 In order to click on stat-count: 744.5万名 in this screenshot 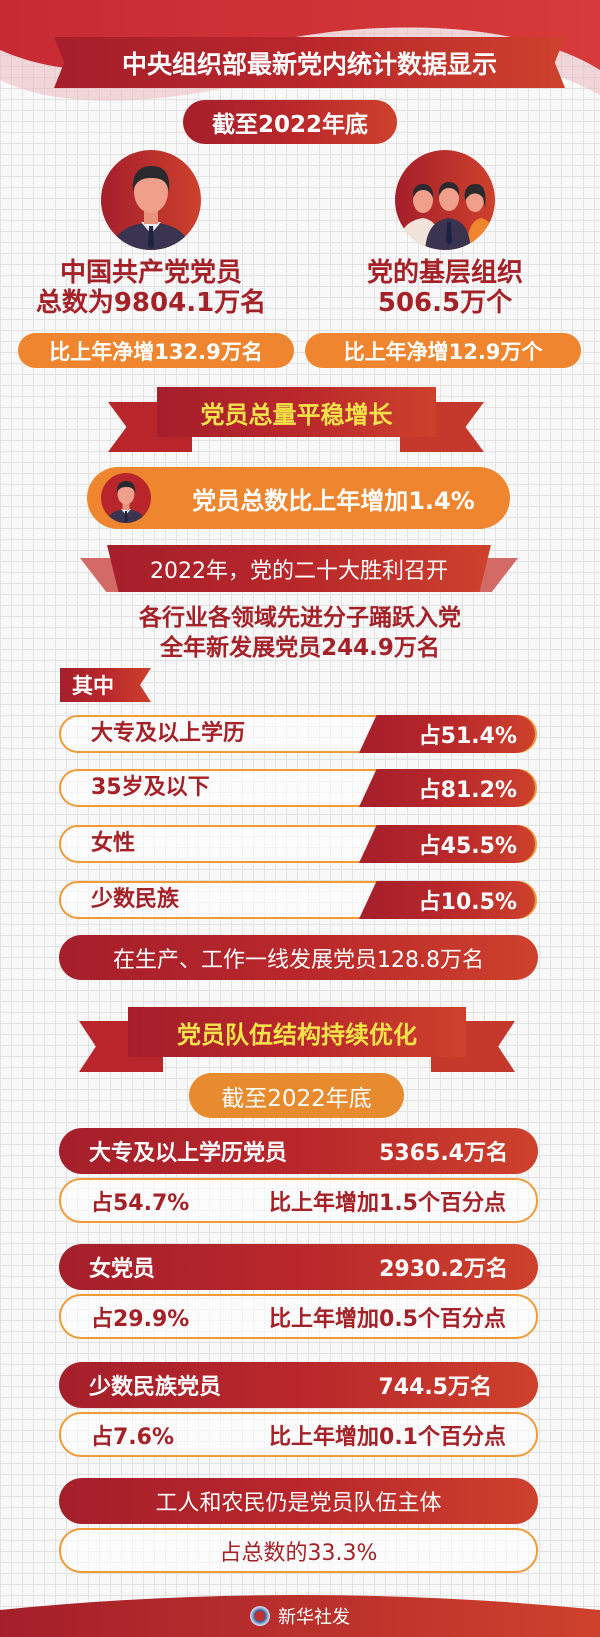, I will do `click(435, 1387)`.